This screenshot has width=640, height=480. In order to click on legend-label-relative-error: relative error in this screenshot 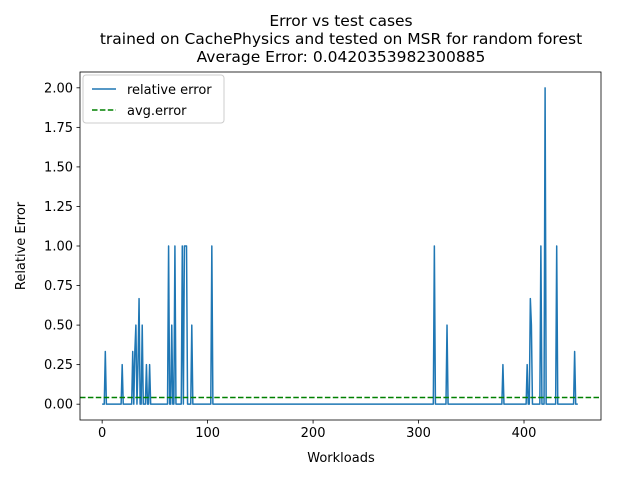, I will do `click(169, 90)`.